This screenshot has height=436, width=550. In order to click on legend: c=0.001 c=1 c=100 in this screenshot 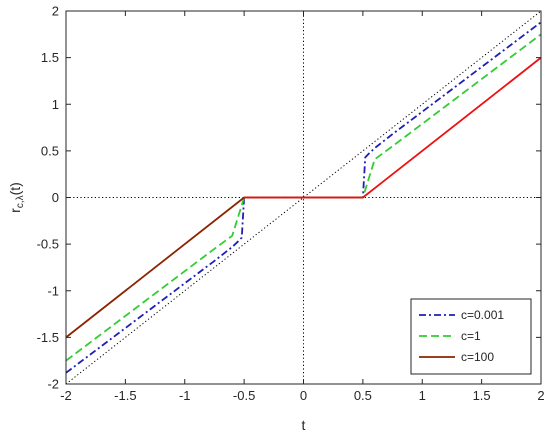, I will do `click(471, 336)`.